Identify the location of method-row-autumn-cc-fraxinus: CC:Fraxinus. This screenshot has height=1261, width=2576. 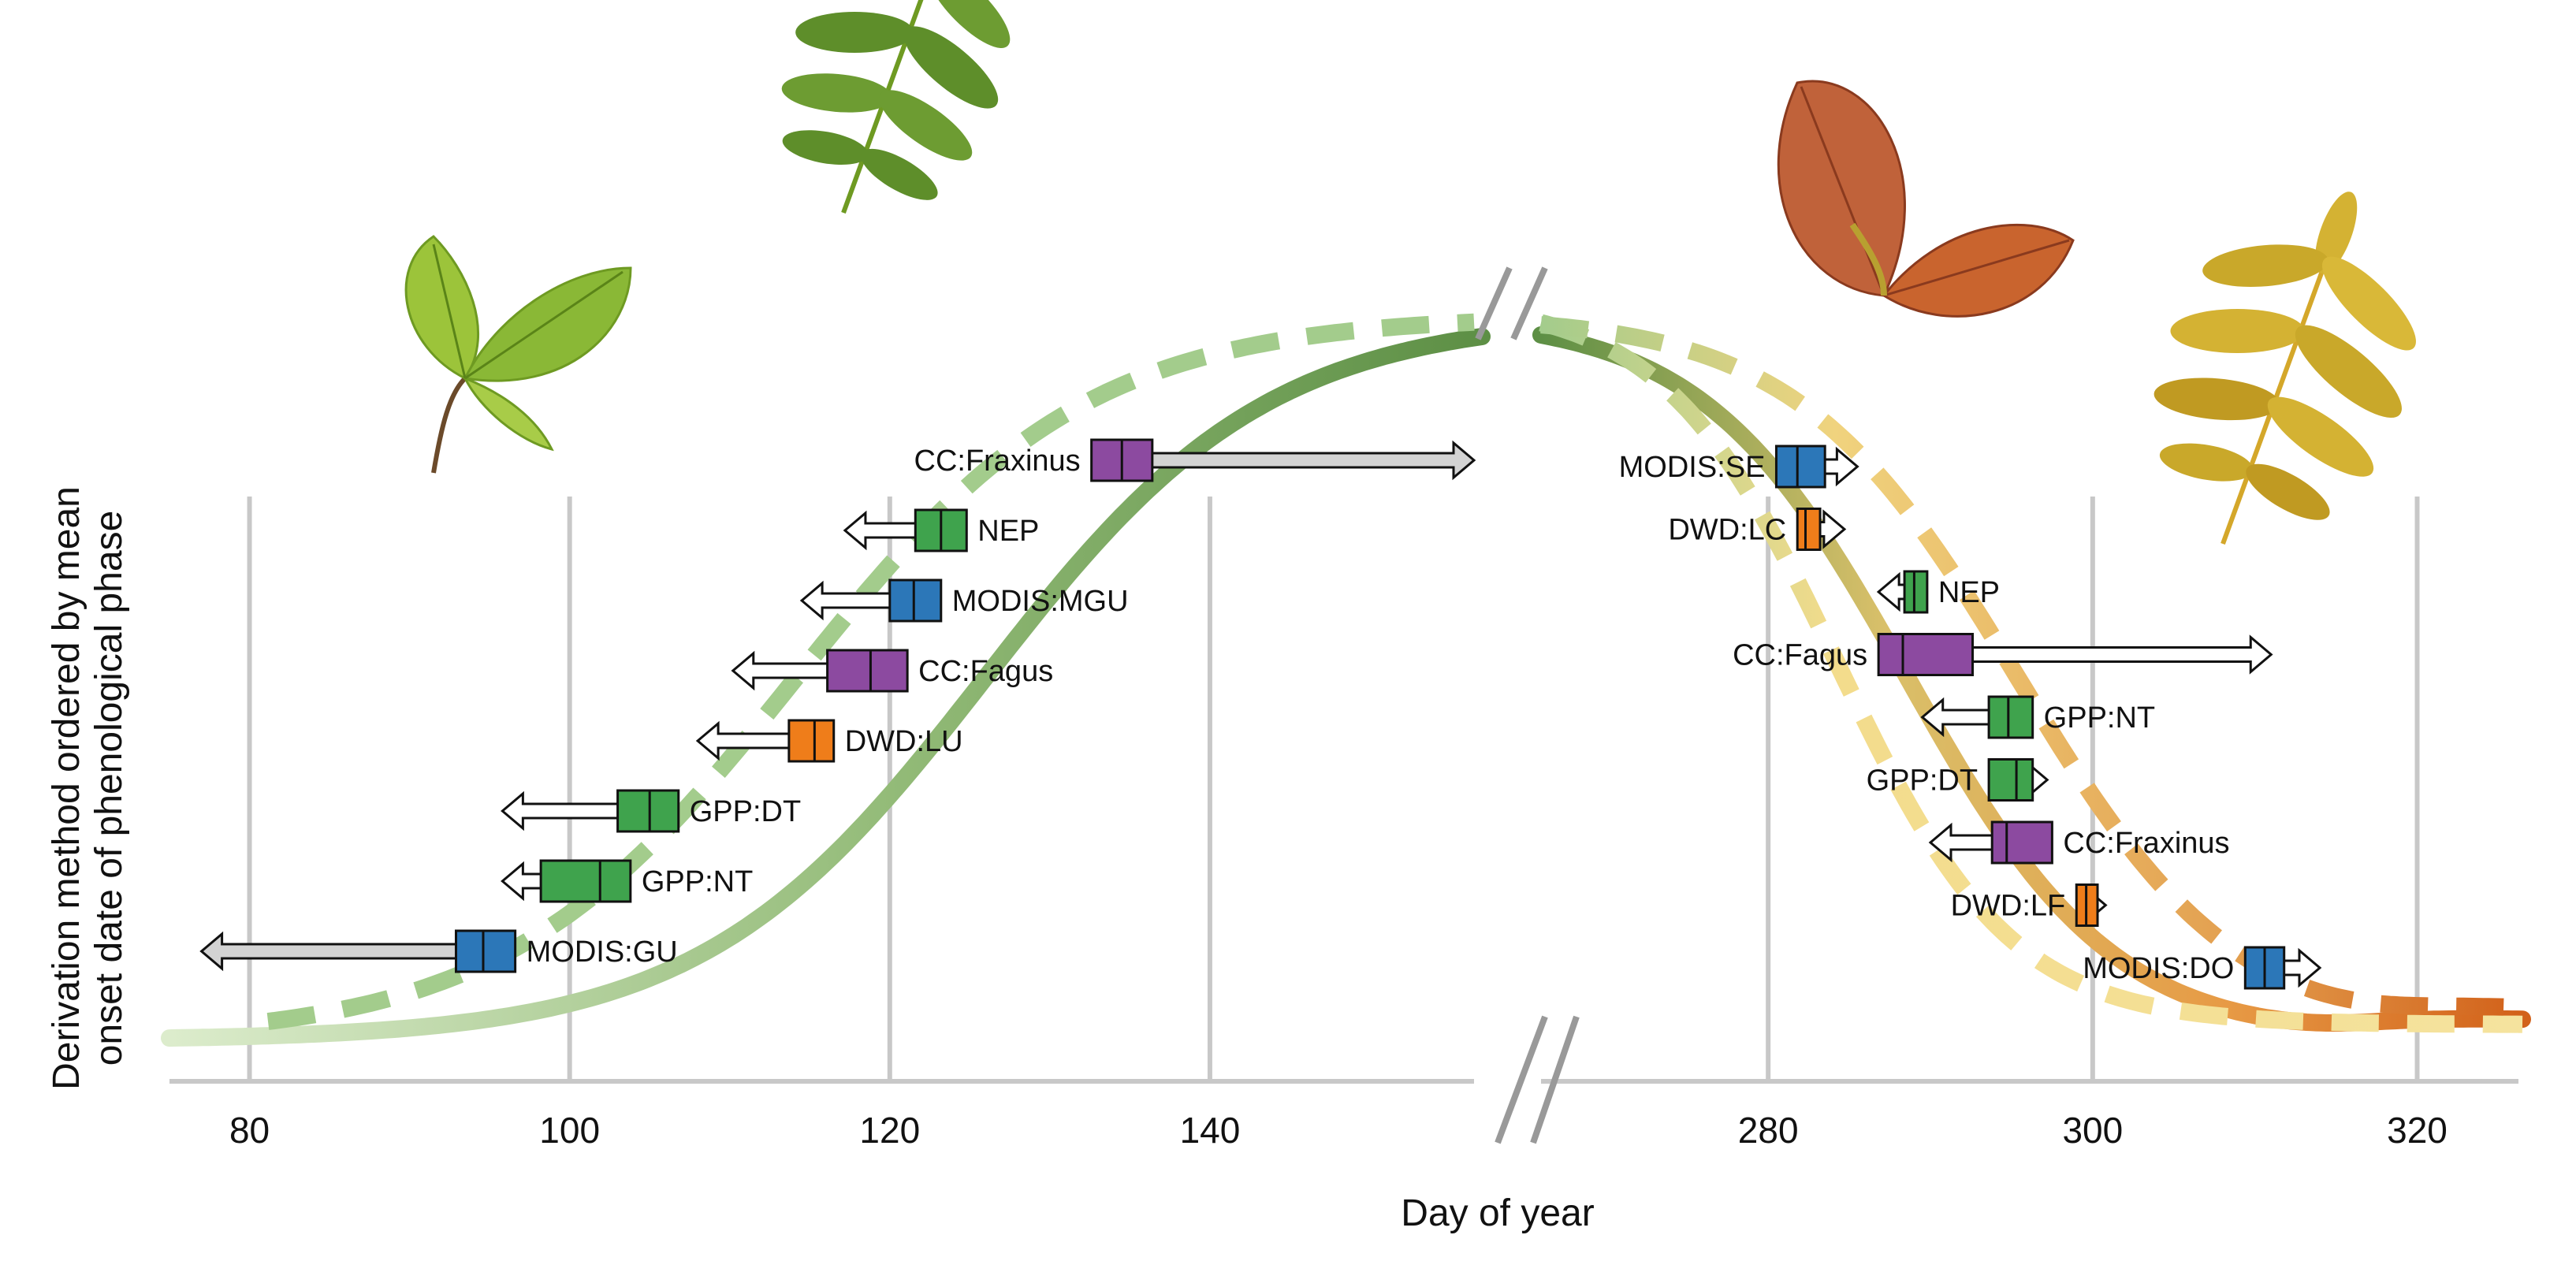
(2079, 842).